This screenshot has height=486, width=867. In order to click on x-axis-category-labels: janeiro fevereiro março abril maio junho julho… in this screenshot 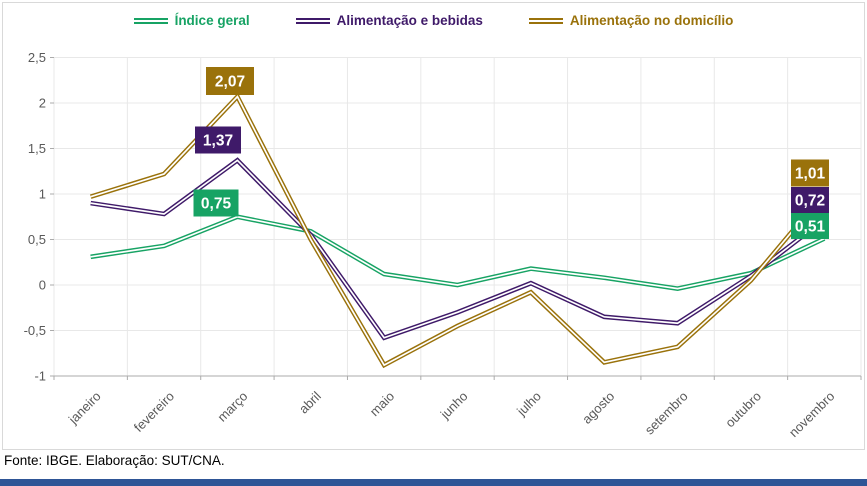, I will do `click(451, 414)`.